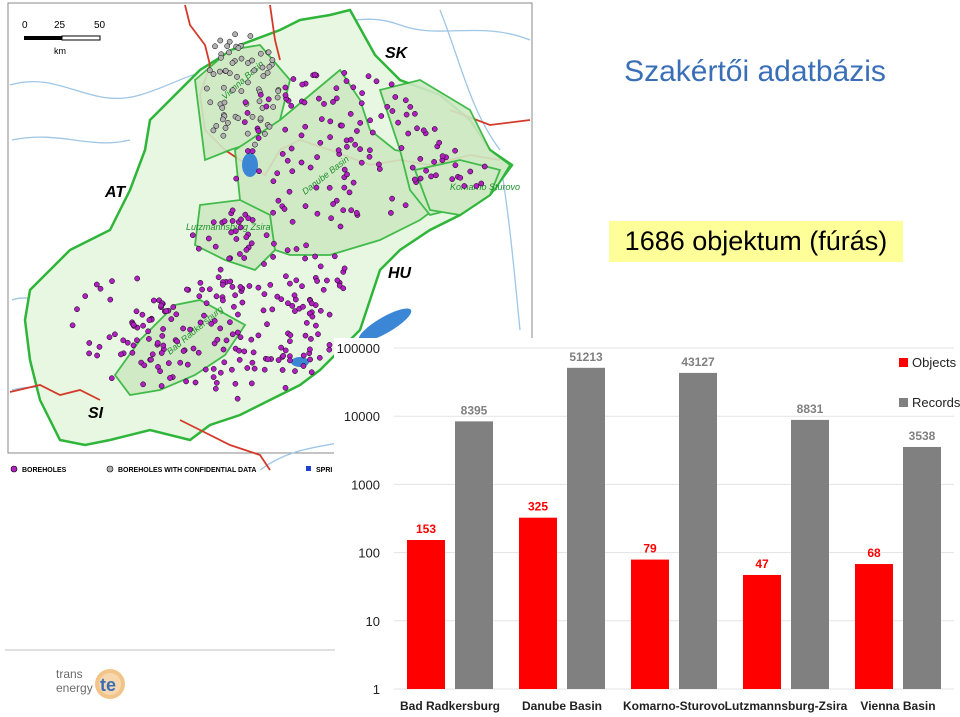  I want to click on data-label: 68, so click(874, 553).